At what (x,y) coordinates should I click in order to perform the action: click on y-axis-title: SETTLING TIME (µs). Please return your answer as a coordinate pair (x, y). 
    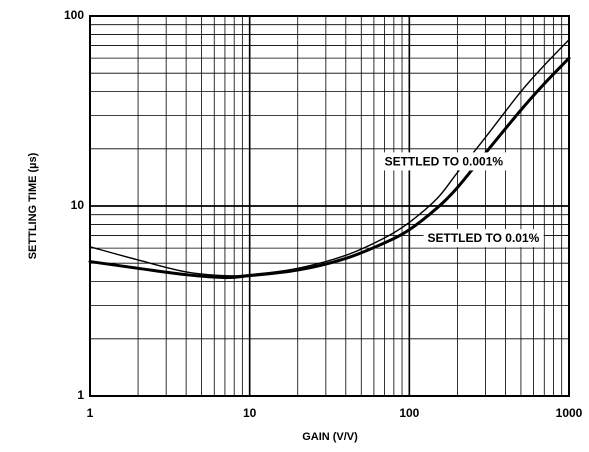
    Looking at the image, I should click on (33, 205).